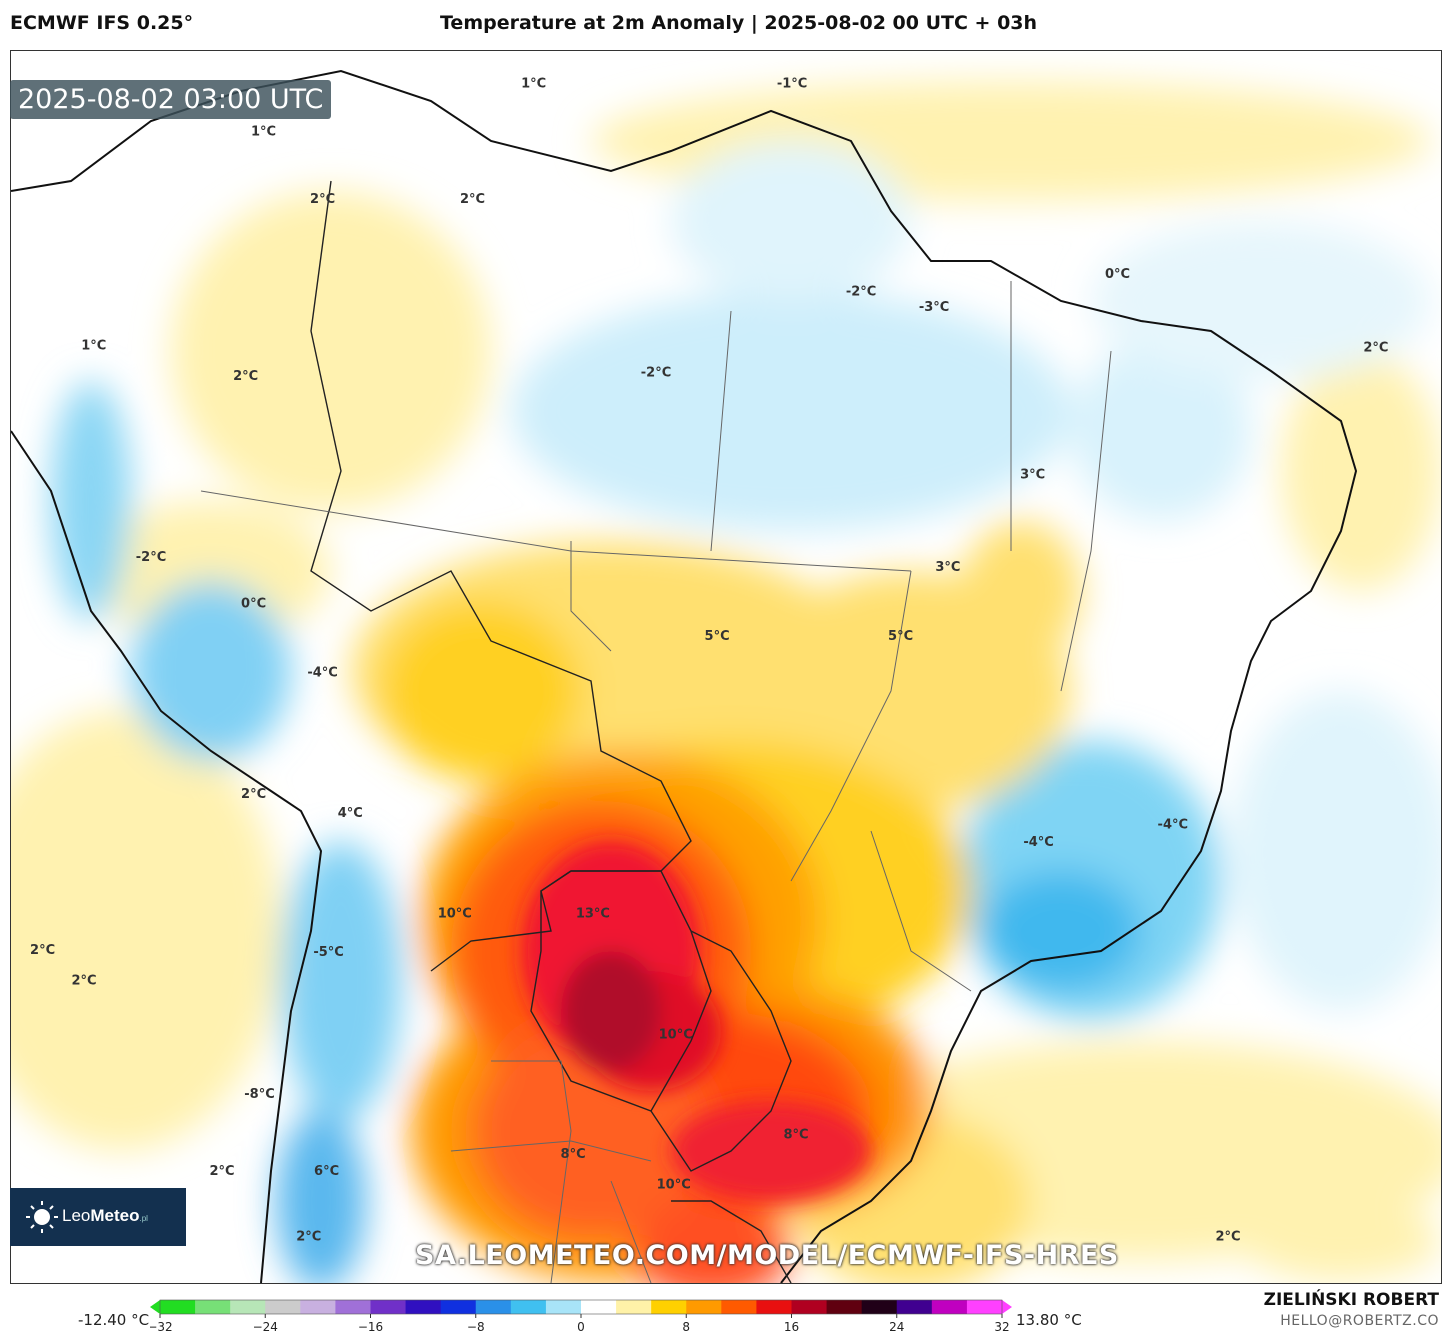 This screenshot has width=1449, height=1338. Describe the element at coordinates (1049, 1320) in the screenshot. I see `colorbar-max-label: 13.80 °C` at that location.